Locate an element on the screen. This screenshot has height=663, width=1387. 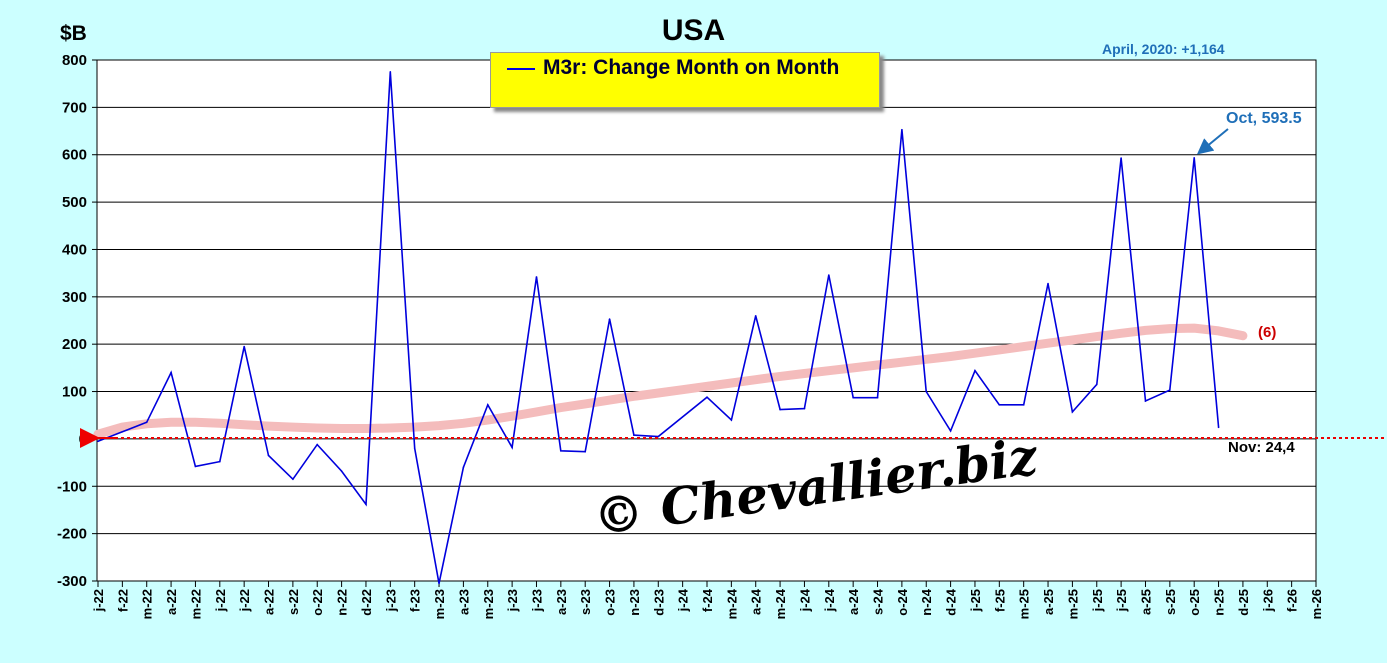
x-tick-label: f-22 is located at coordinates (122, 600).